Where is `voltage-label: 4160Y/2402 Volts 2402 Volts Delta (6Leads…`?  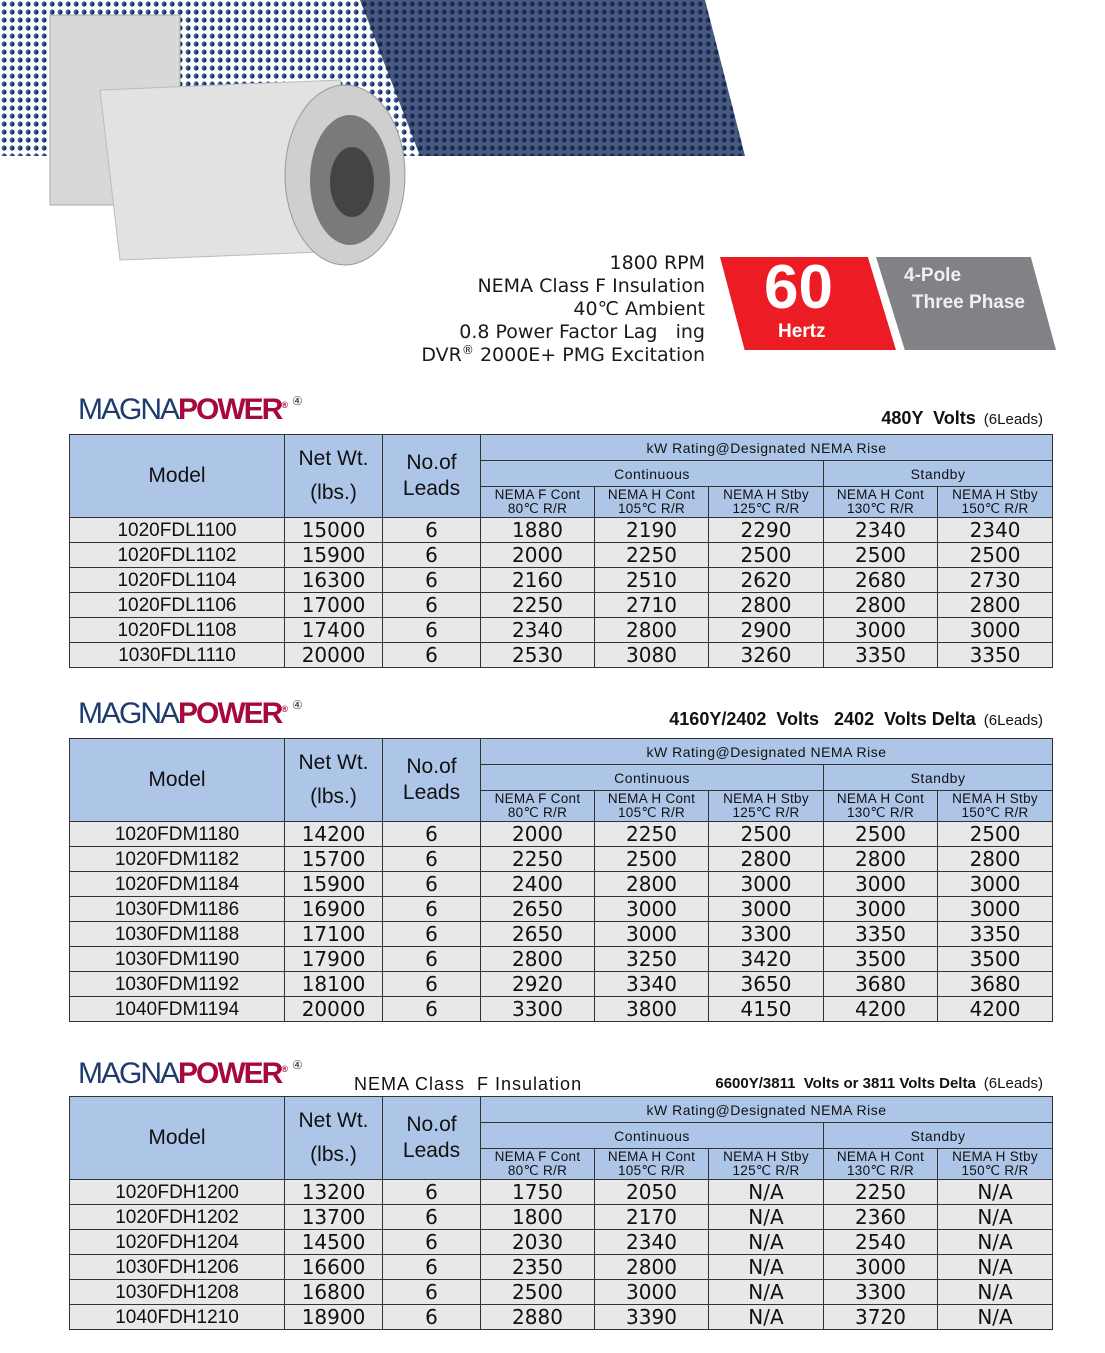 voltage-label: 4160Y/2402 Volts 2402 Volts Delta (6Leads… is located at coordinates (856, 719).